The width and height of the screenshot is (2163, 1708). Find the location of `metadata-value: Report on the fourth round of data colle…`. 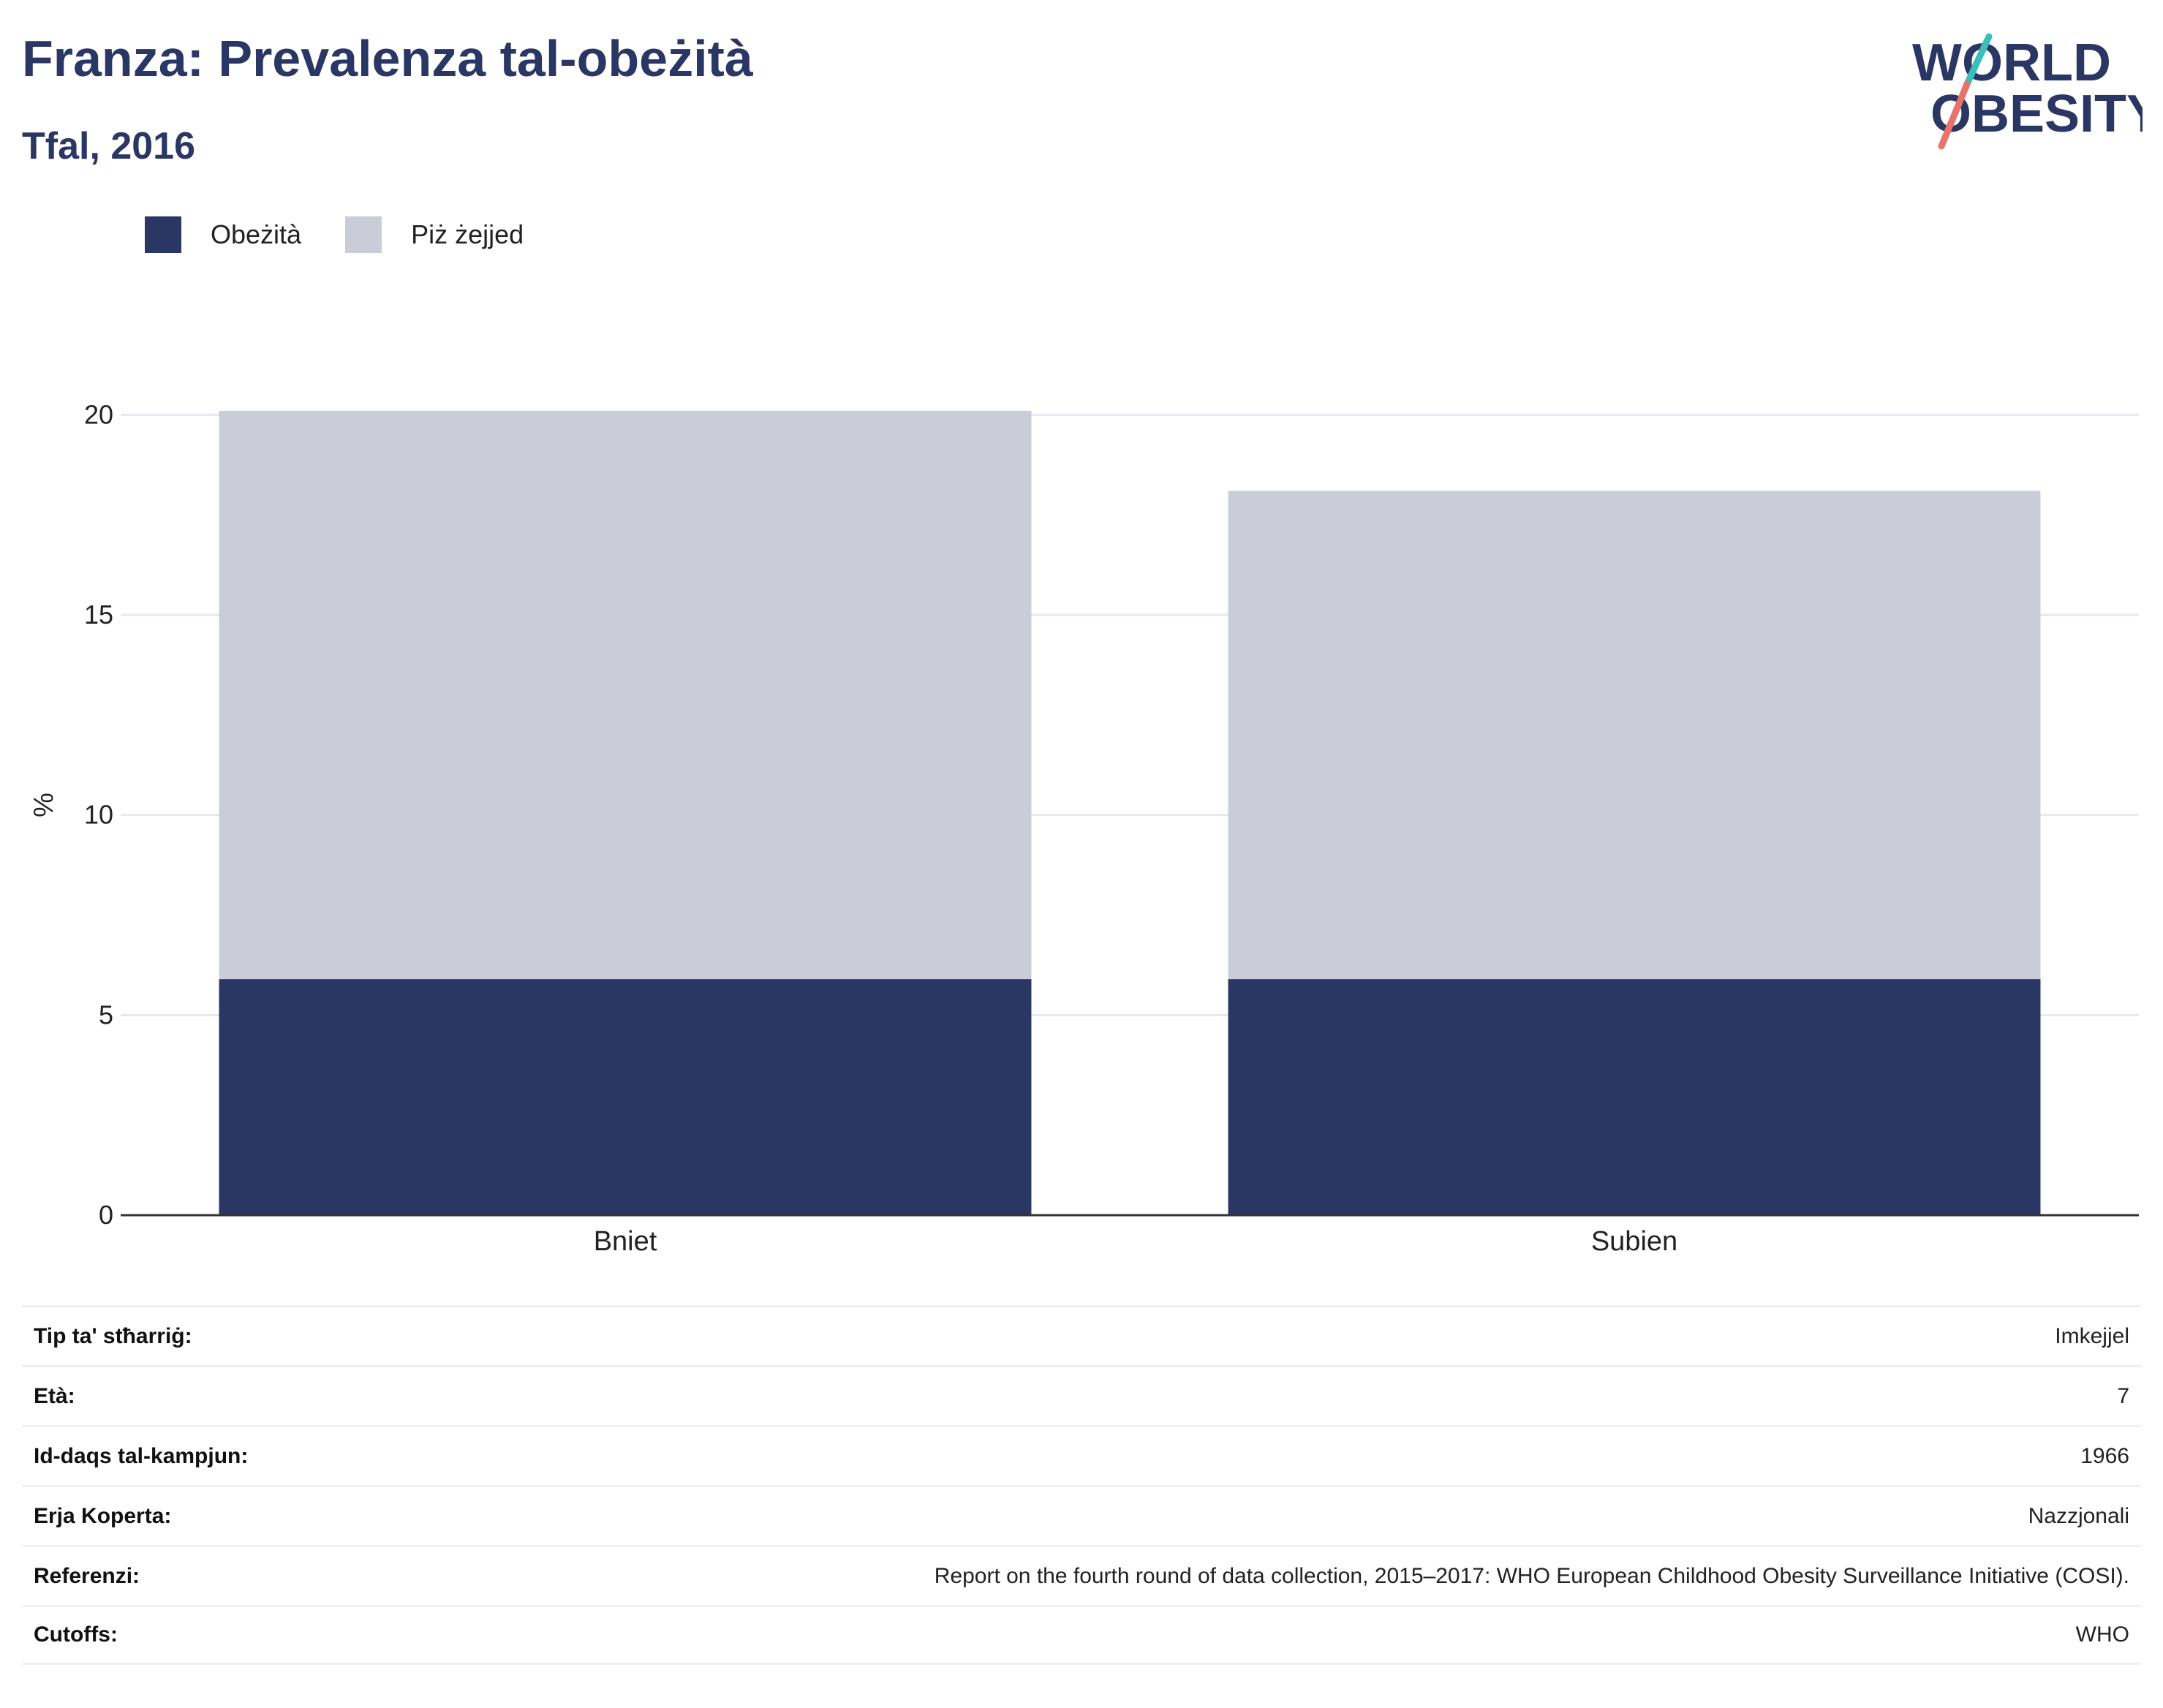

metadata-value: Report on the fourth round of data colle… is located at coordinates (1531, 1575).